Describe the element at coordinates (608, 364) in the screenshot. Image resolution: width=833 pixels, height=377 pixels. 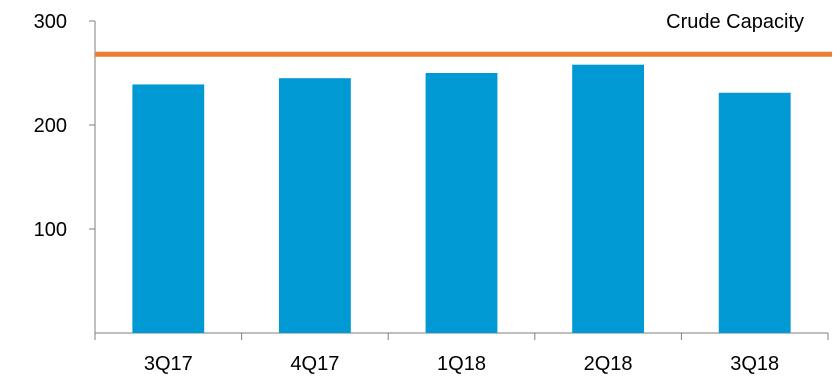
I see `x-tick-label: 2Q18` at that location.